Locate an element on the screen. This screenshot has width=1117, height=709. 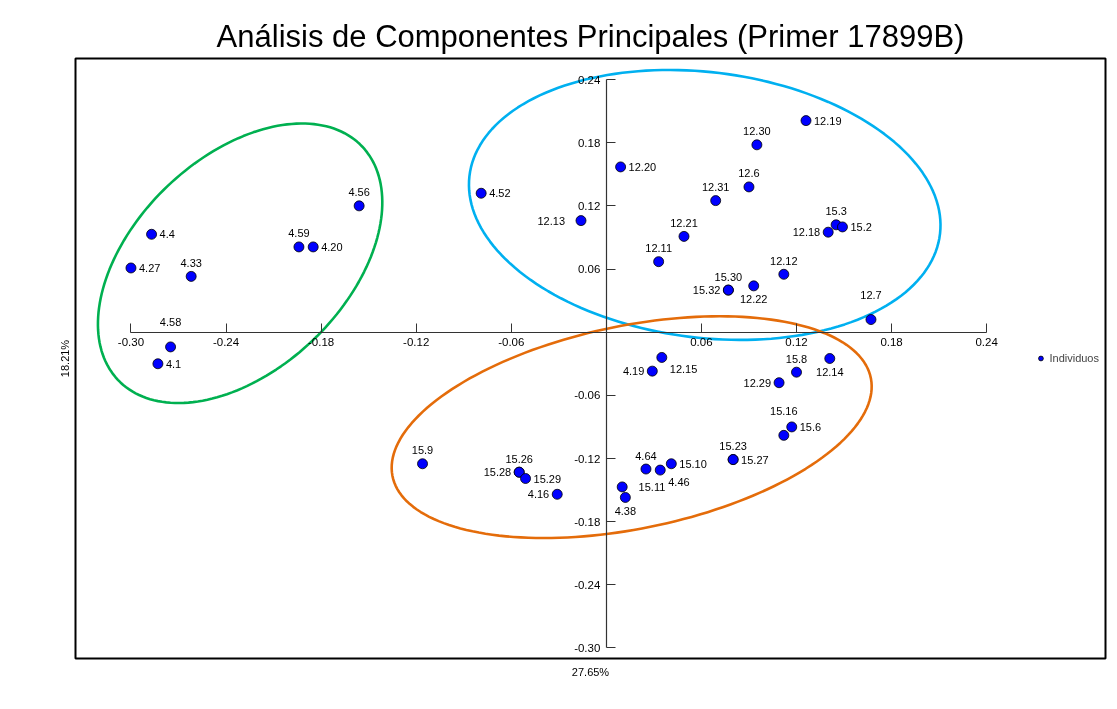
annotation: 12.14 is located at coordinates (830, 372).